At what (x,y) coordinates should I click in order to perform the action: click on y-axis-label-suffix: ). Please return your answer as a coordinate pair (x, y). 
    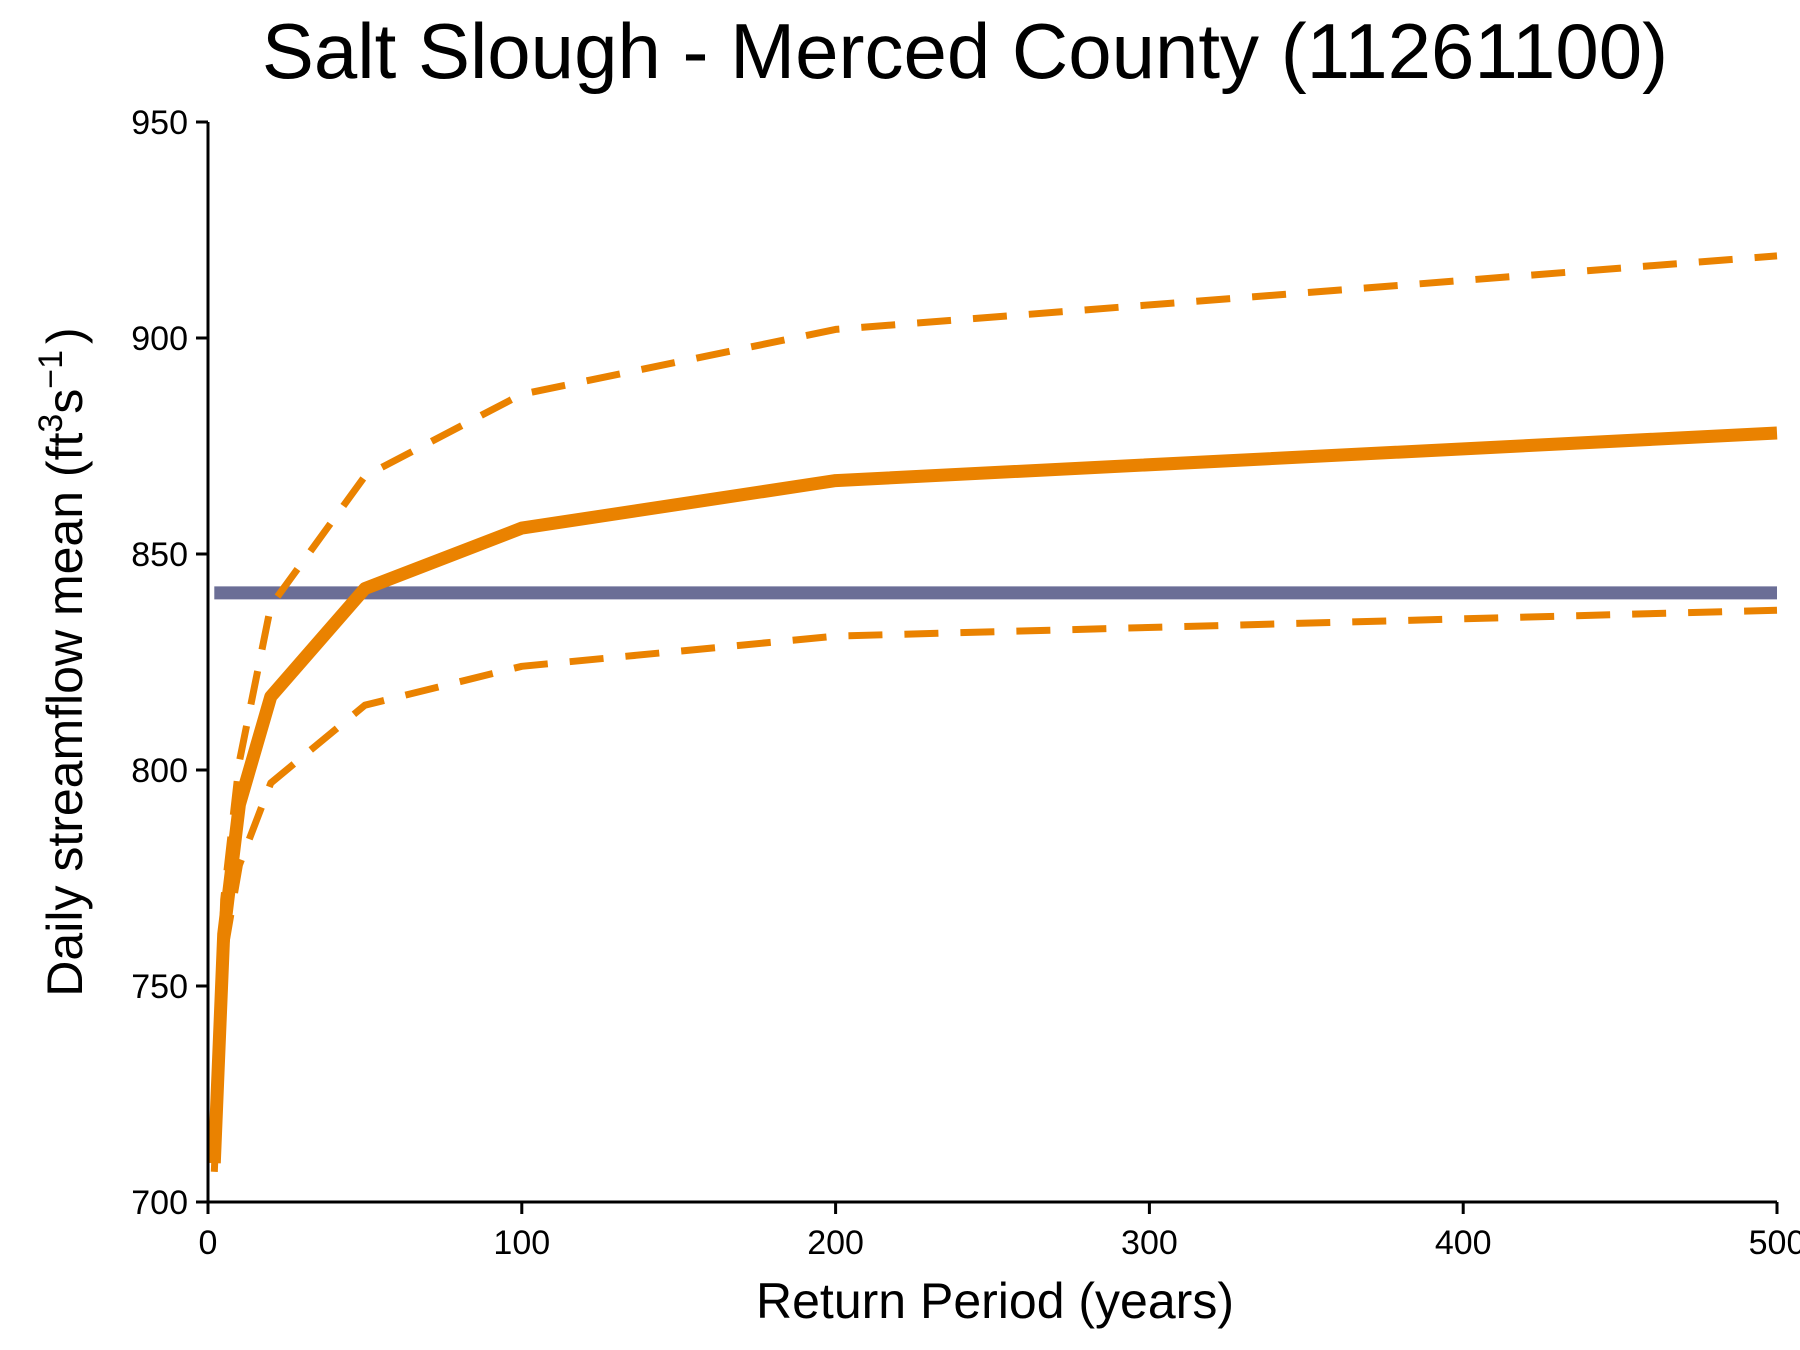
    Looking at the image, I should click on (65, 335).